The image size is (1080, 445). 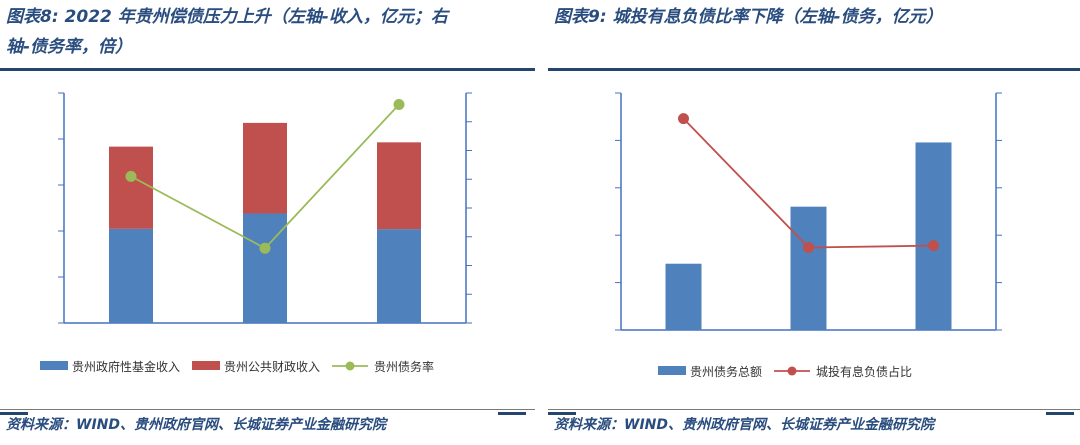 What do you see at coordinates (512, 413) in the screenshot?
I see `source-mark-left-b` at bounding box center [512, 413].